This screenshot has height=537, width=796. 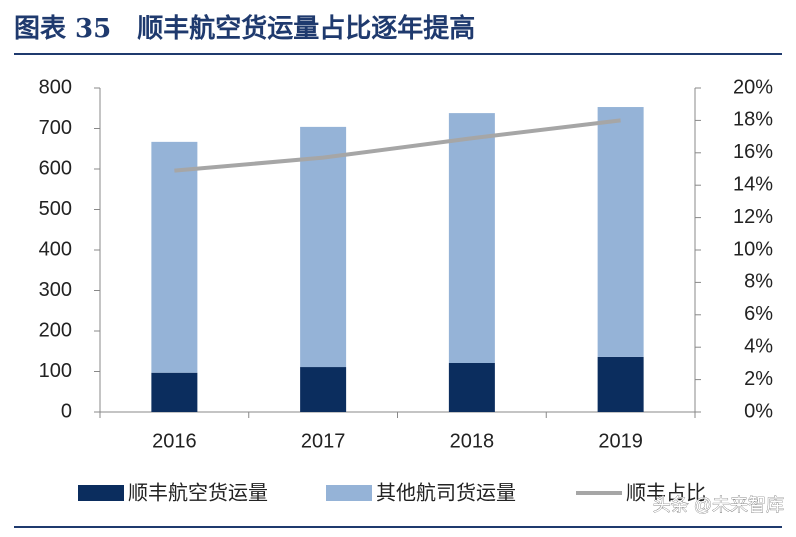 What do you see at coordinates (758, 314) in the screenshot?
I see `y2-tick-label: 6%` at bounding box center [758, 314].